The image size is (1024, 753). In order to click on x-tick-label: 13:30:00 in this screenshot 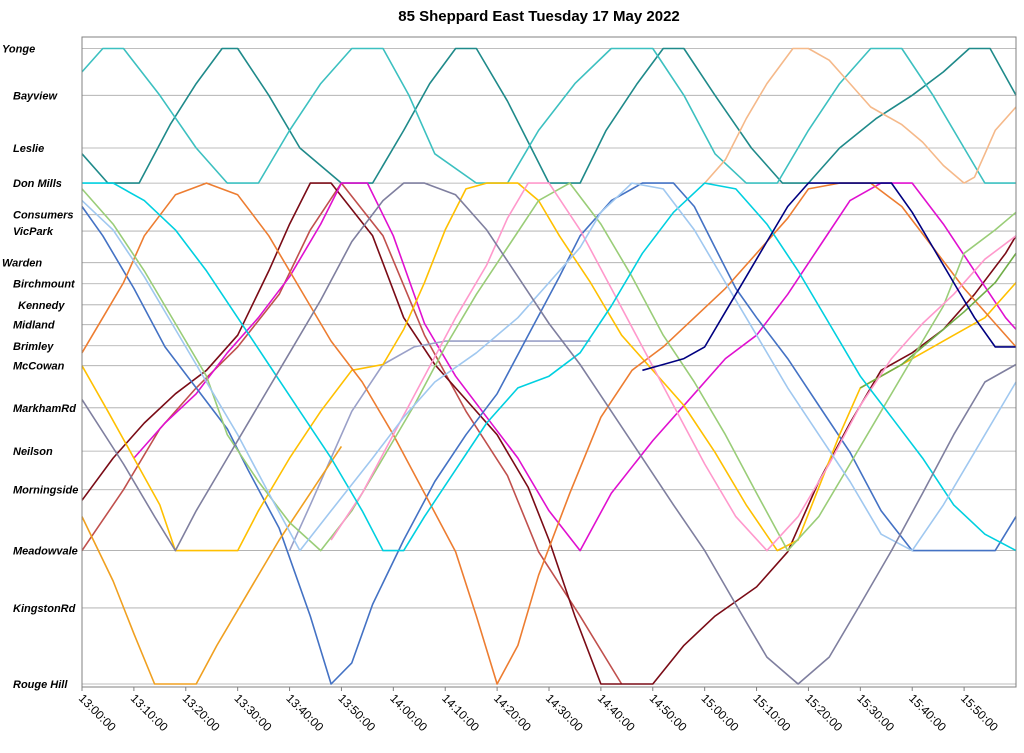, I will do `click(253, 712)`.